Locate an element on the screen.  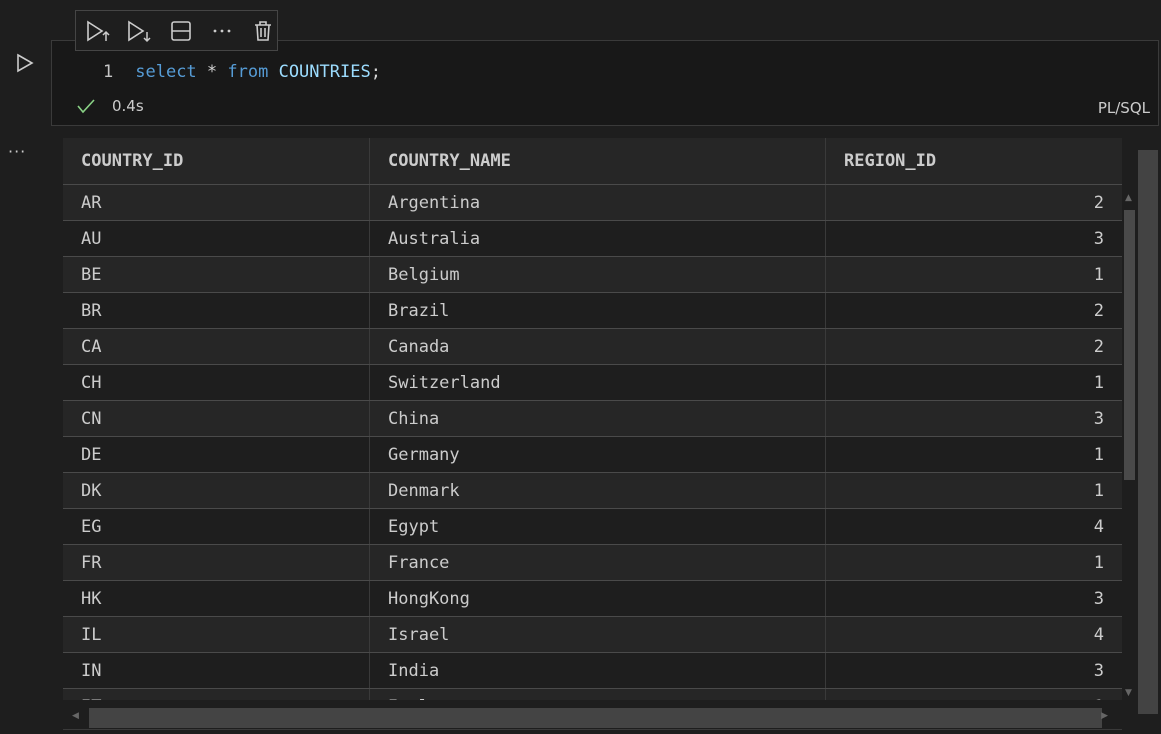
table-cell: DK is located at coordinates (216, 490).